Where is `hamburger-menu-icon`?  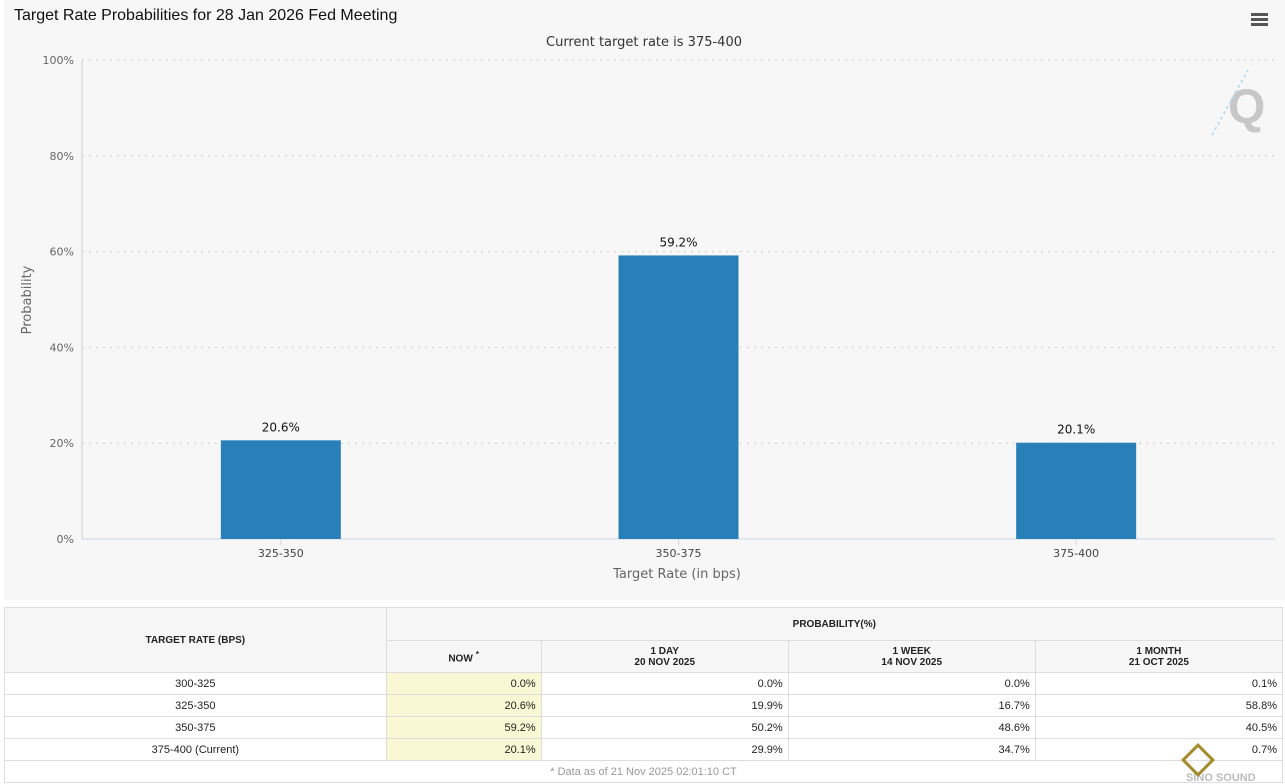
hamburger-menu-icon is located at coordinates (1259, 20).